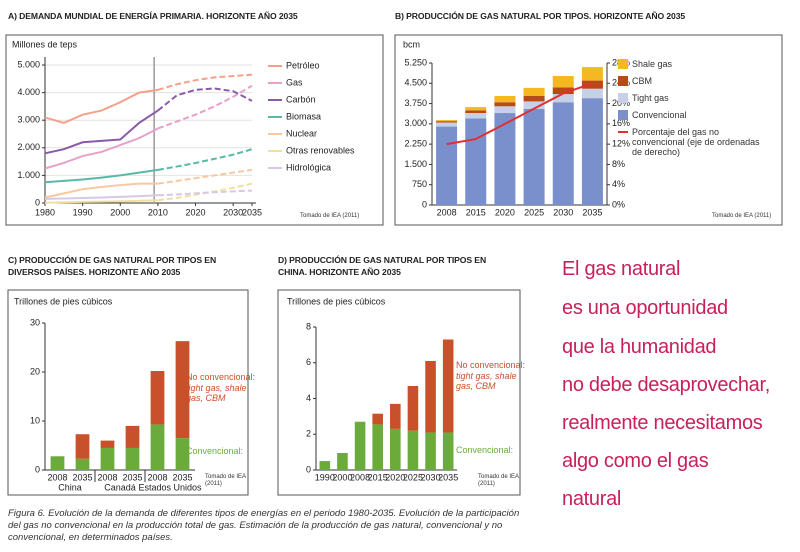 The image size is (800, 552). Describe the element at coordinates (662, 423) in the screenshot. I see `quote-line: realmente necesitamos` at that location.